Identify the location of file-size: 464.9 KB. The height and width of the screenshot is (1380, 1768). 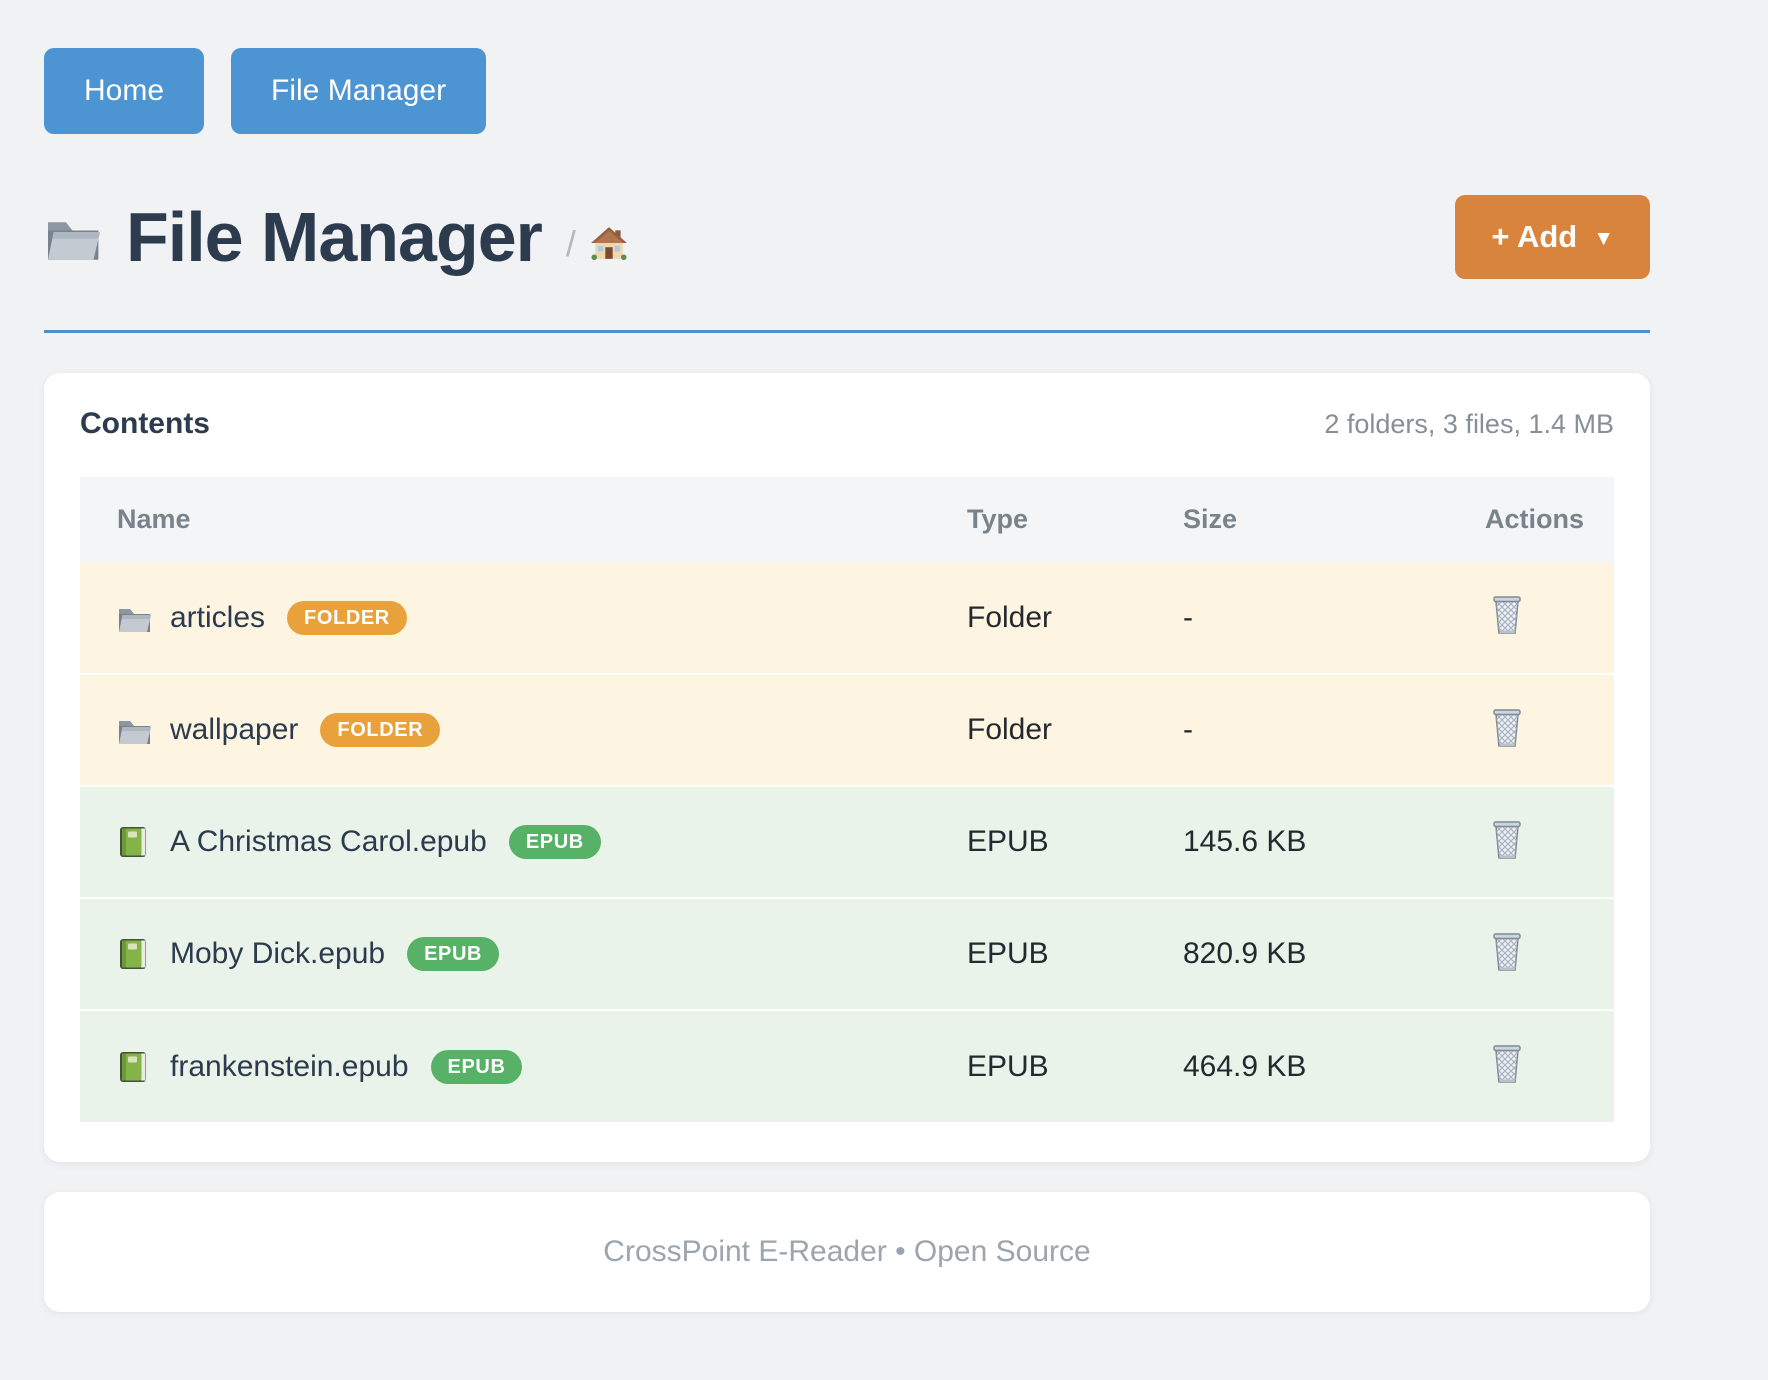
(1283, 1065).